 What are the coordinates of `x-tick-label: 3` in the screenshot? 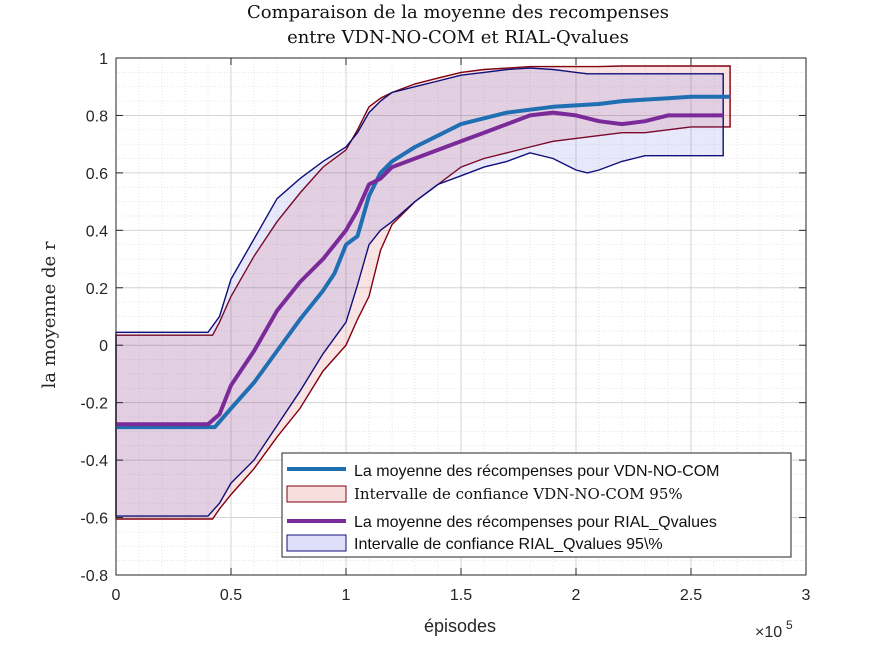 It's located at (806, 595).